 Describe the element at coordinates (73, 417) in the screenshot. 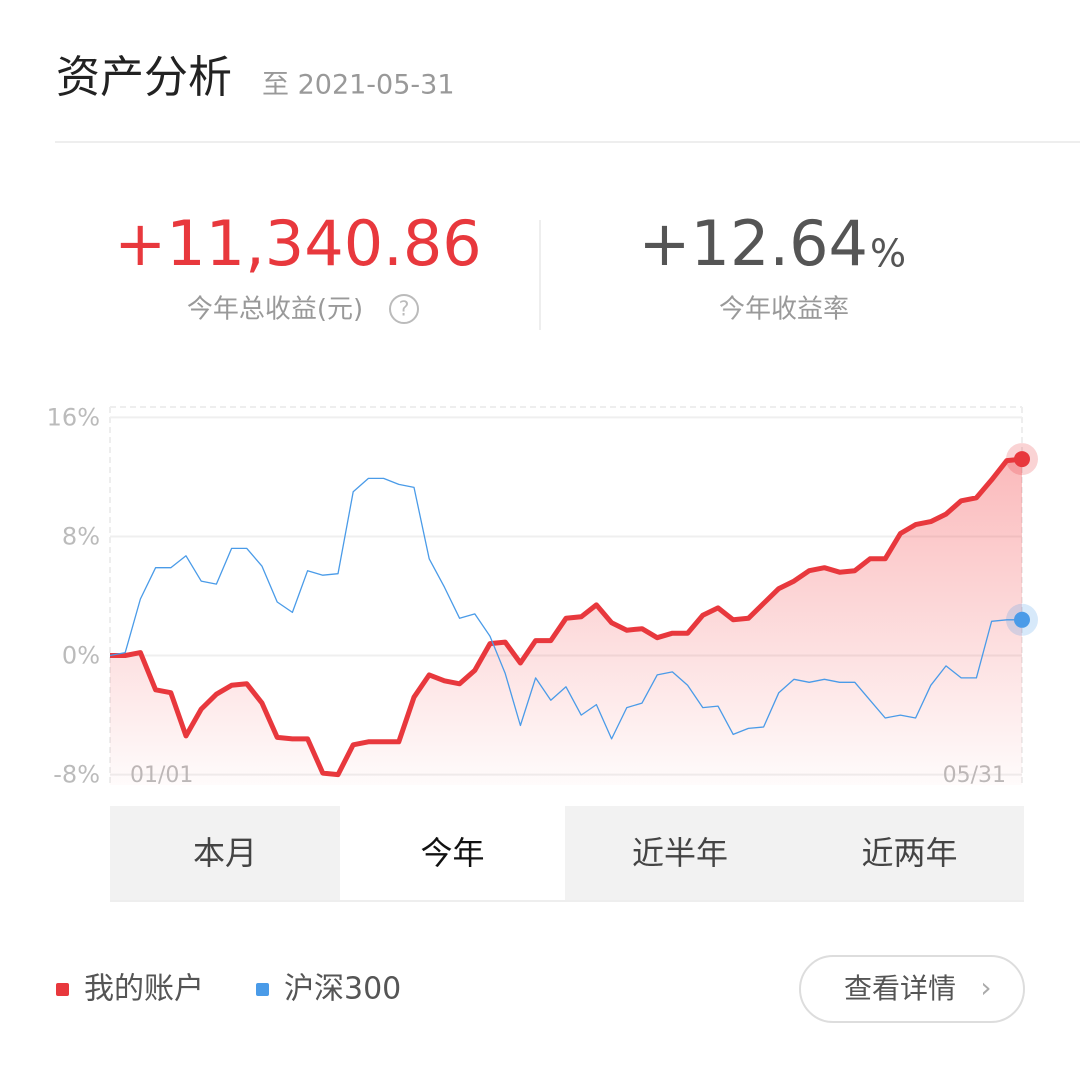

I see `y-tick-label: 16%` at that location.